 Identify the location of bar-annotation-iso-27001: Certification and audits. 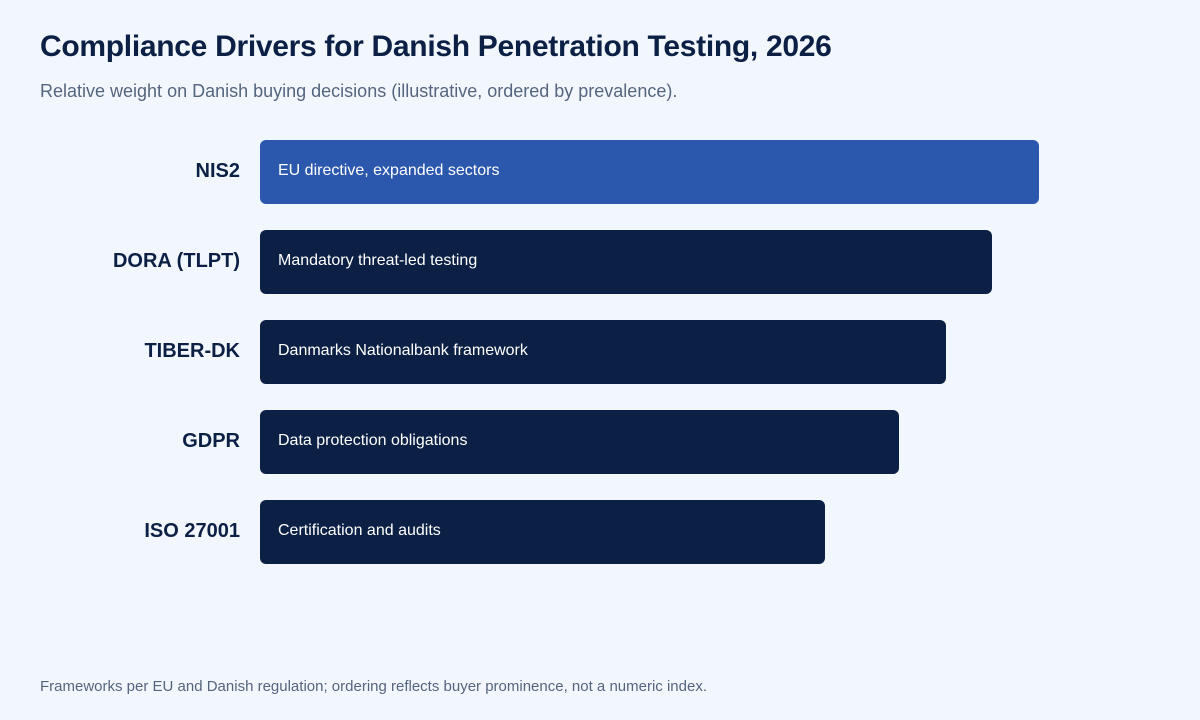
(359, 530).